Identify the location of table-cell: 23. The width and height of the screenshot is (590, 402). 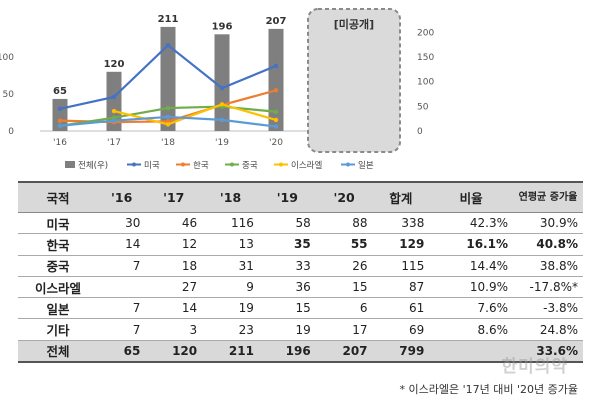
(230, 329).